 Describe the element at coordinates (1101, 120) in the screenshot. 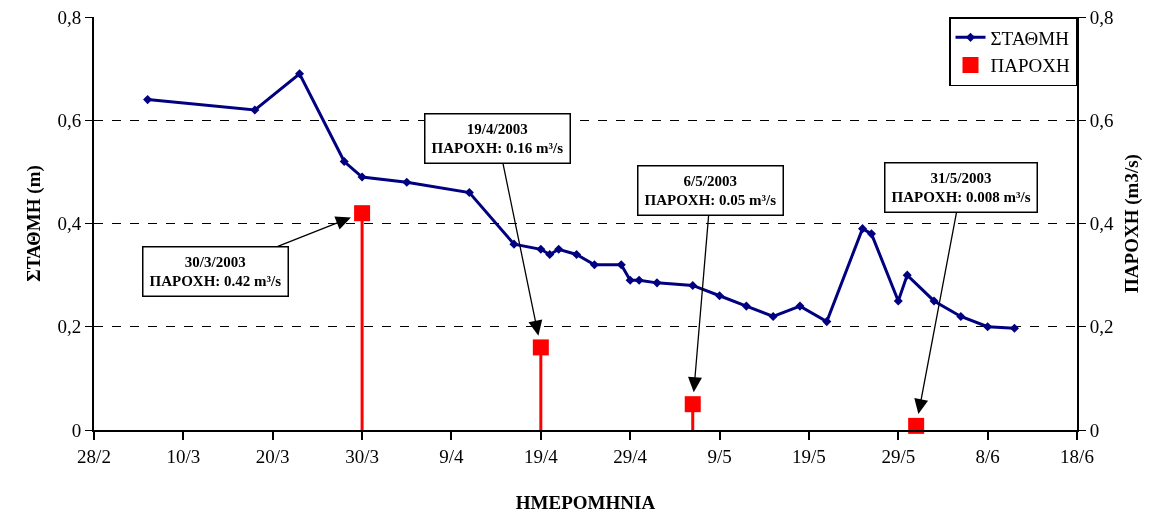

I see `y2-tick-label: 0,6` at that location.